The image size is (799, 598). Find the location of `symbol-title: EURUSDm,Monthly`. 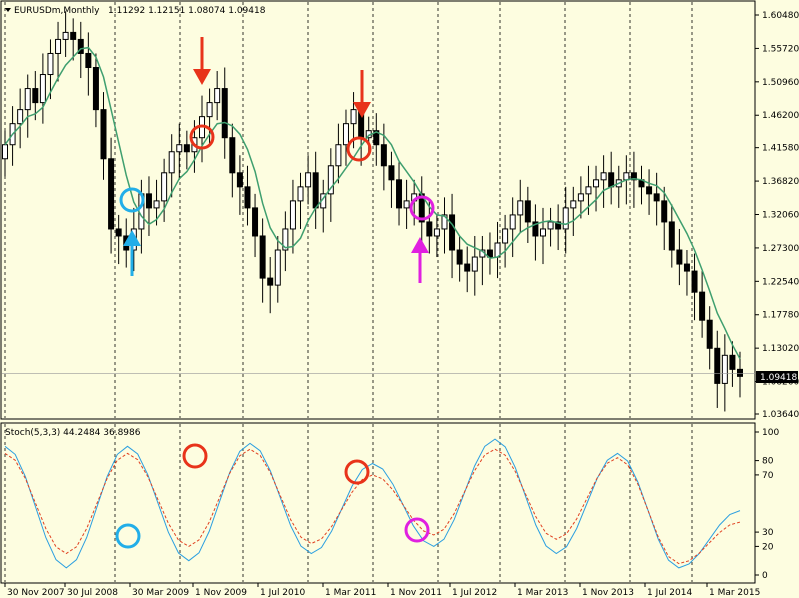

symbol-title: EURUSDm,Monthly is located at coordinates (57, 11).